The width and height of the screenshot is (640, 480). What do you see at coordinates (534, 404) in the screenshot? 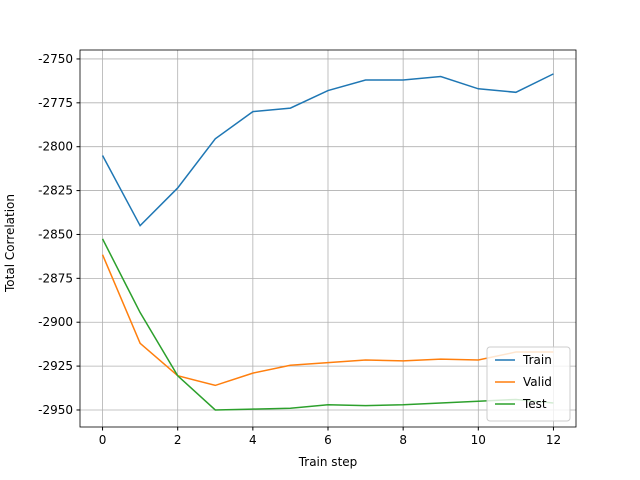
I see `legend-label: Test` at bounding box center [534, 404].